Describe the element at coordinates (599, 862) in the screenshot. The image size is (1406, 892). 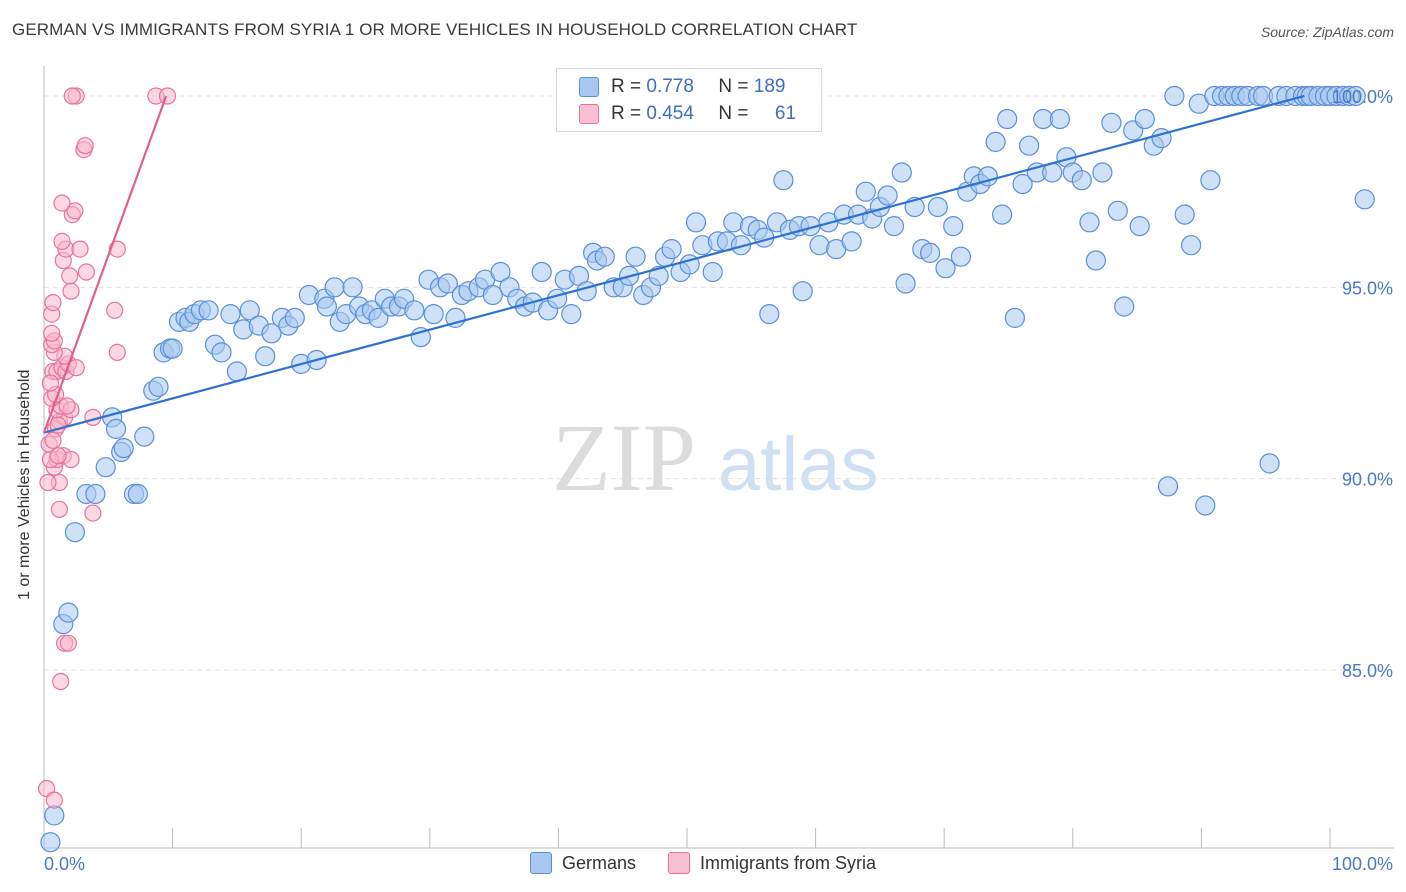
I see `legend-label-germans: Germans` at that location.